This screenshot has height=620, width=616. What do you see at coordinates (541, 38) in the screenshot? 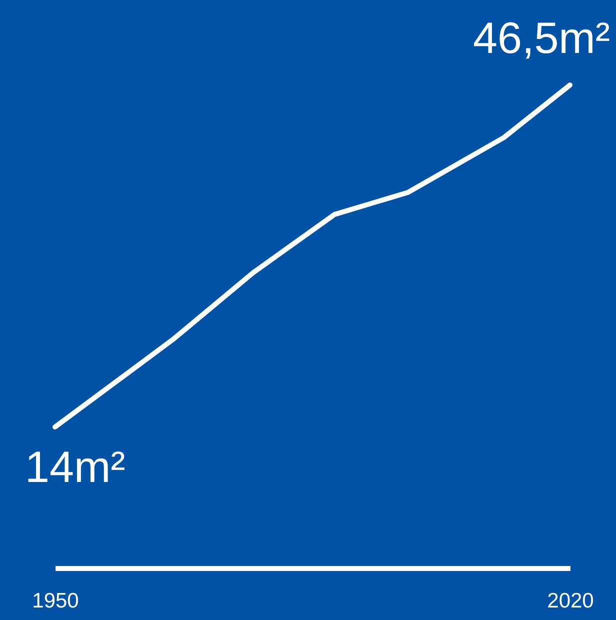
I see `data-label: 46,5m²` at bounding box center [541, 38].